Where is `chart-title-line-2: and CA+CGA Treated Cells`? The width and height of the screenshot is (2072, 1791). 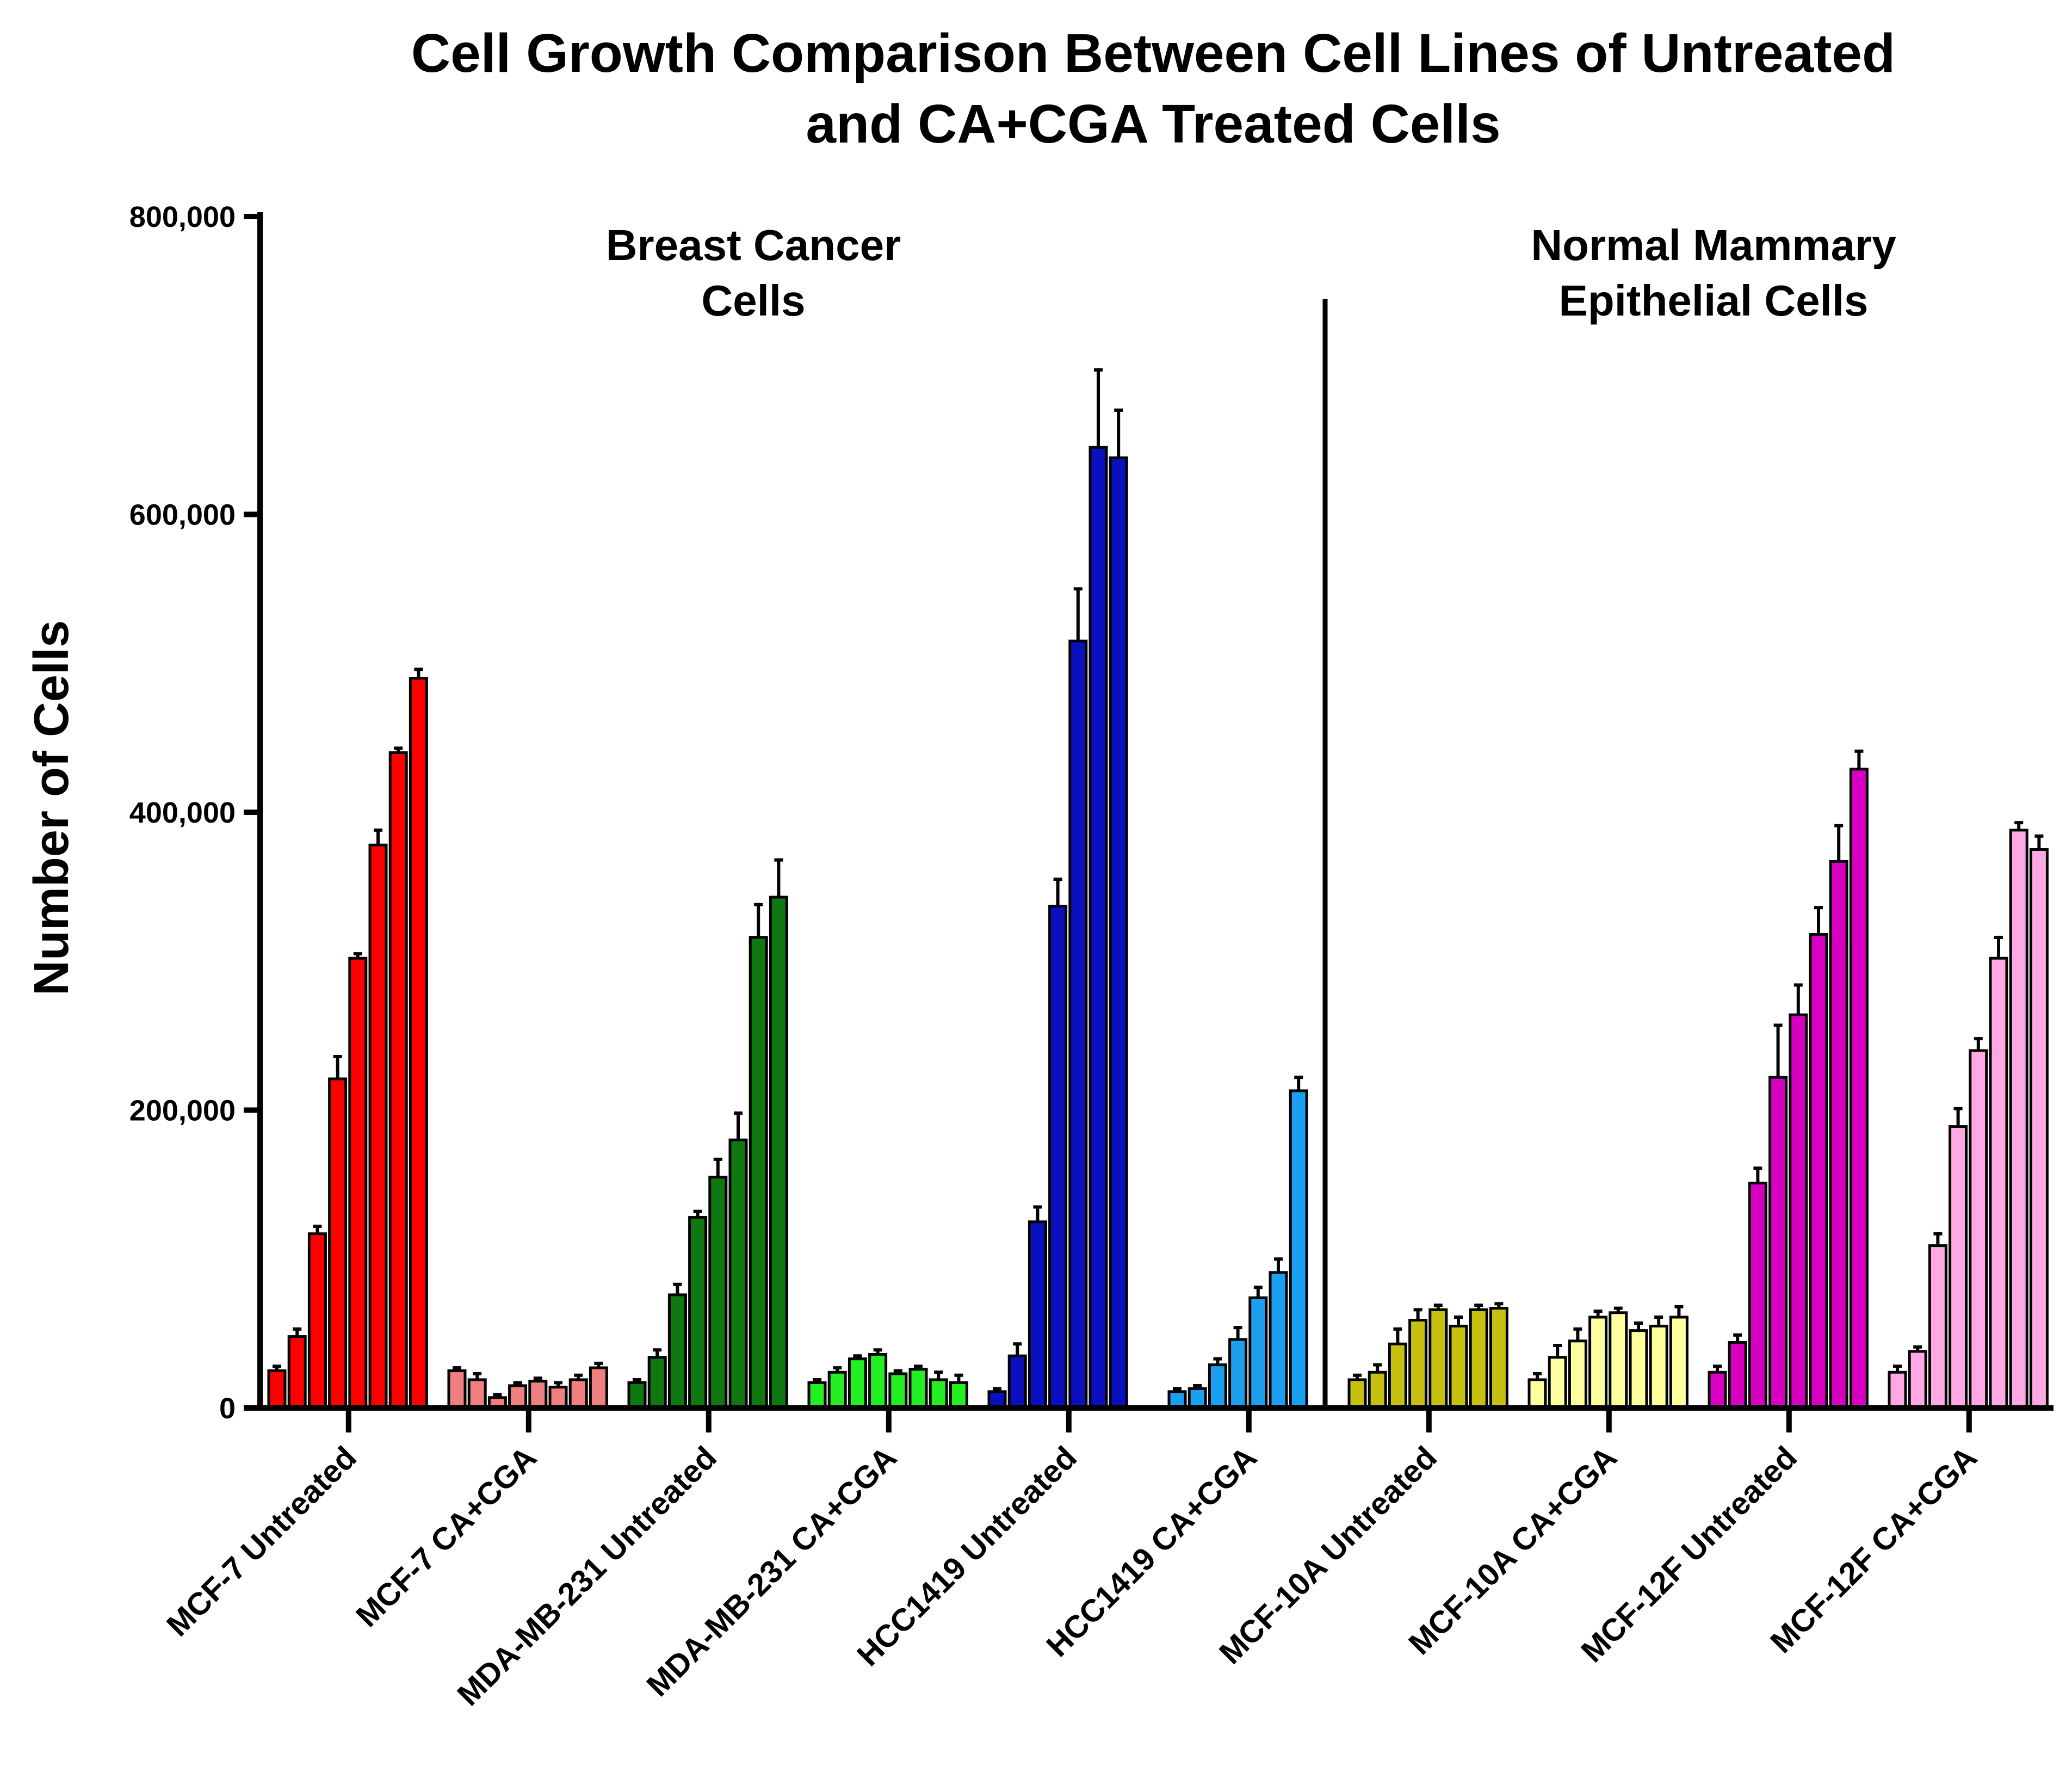 chart-title-line-2: and CA+CGA Treated Cells is located at coordinates (1153, 125).